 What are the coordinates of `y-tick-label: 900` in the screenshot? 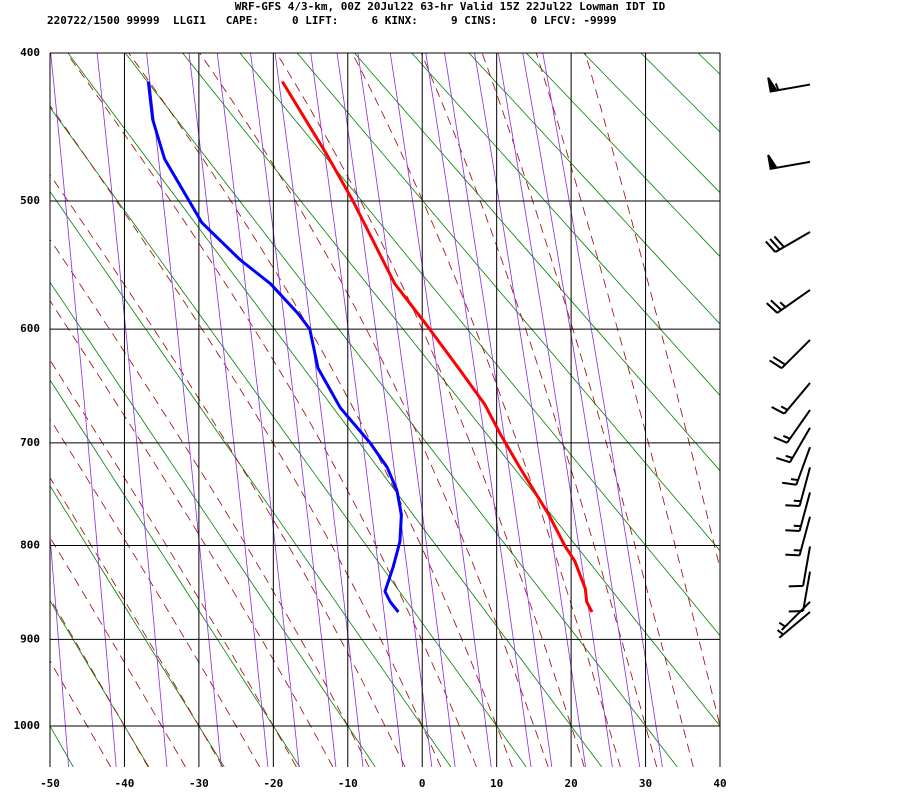 It's located at (30, 638).